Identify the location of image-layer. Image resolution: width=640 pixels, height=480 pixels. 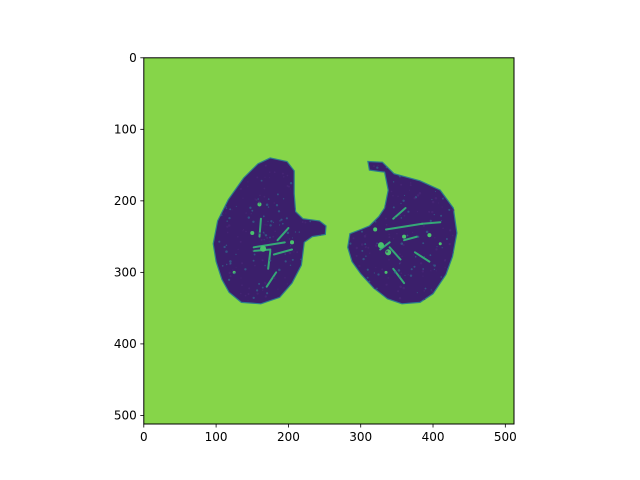
(335, 231).